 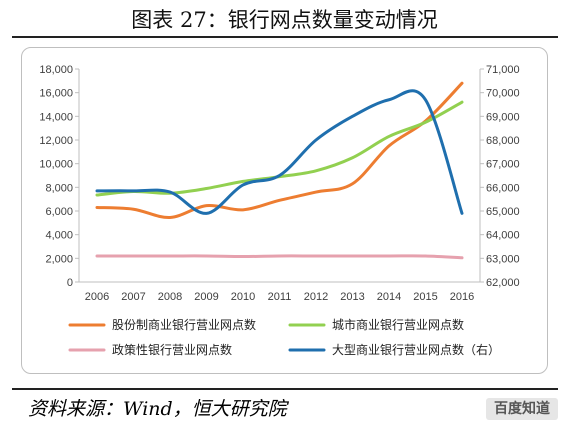 I want to click on y-right-tick-label: 67,000, so click(x=503, y=165).